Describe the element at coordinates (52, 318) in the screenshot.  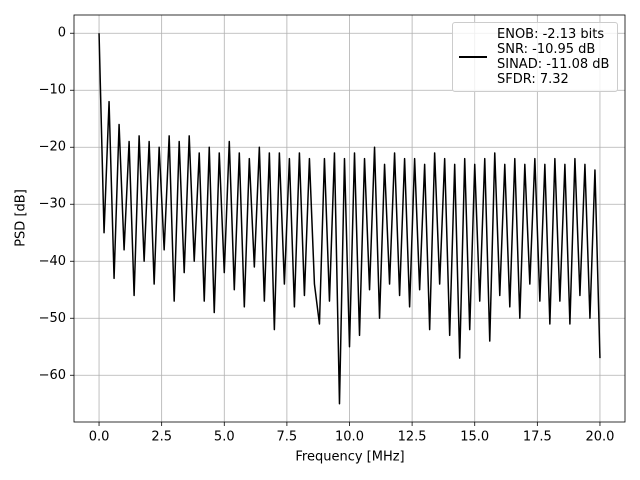
I see `y-tick-label: −50` at that location.